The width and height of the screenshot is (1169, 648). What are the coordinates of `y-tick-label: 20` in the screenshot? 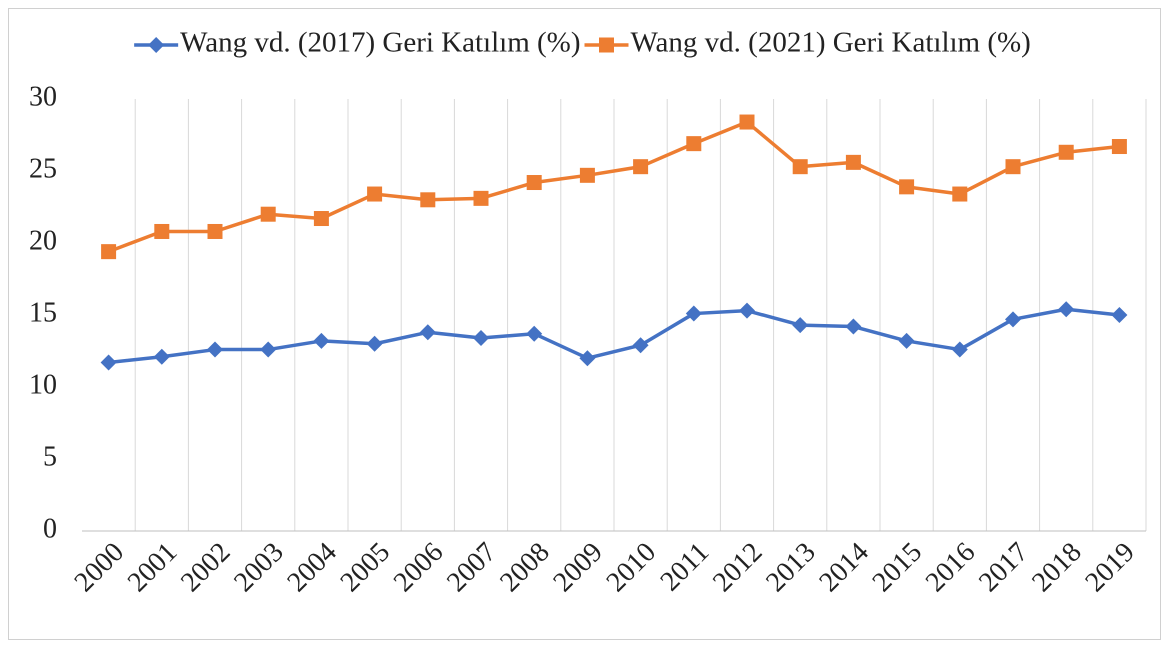 It's located at (43, 240).